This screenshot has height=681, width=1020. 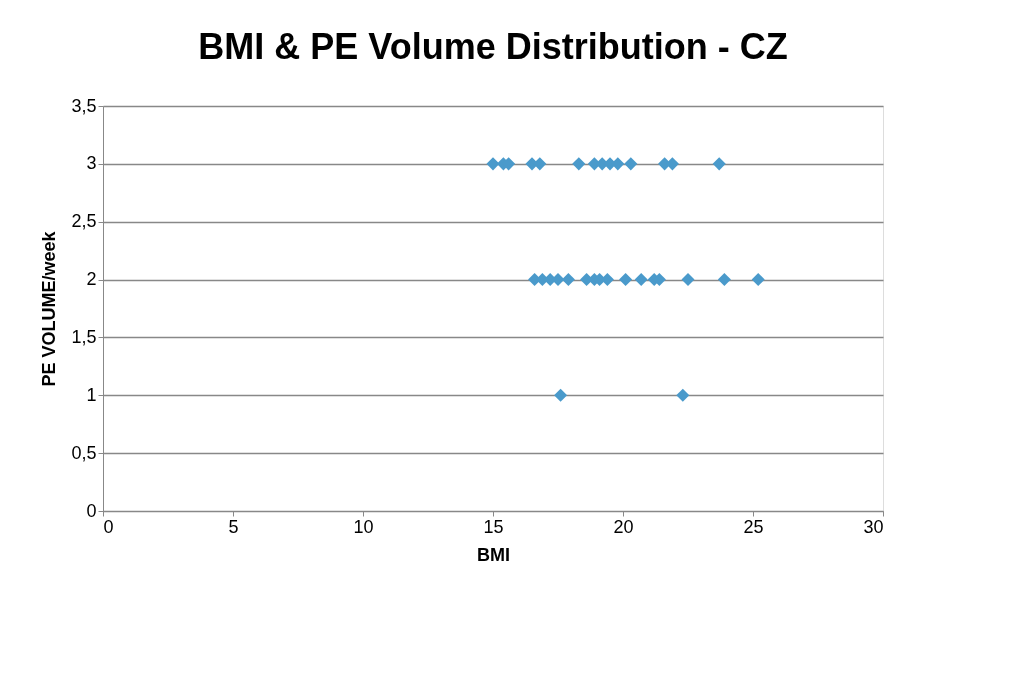 I want to click on y-tick-label: 3,5, so click(x=84, y=105).